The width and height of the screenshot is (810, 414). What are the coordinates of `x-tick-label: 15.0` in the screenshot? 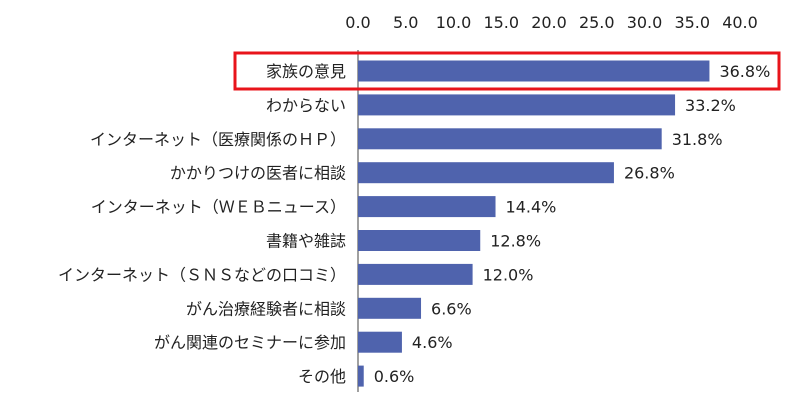 It's located at (501, 22).